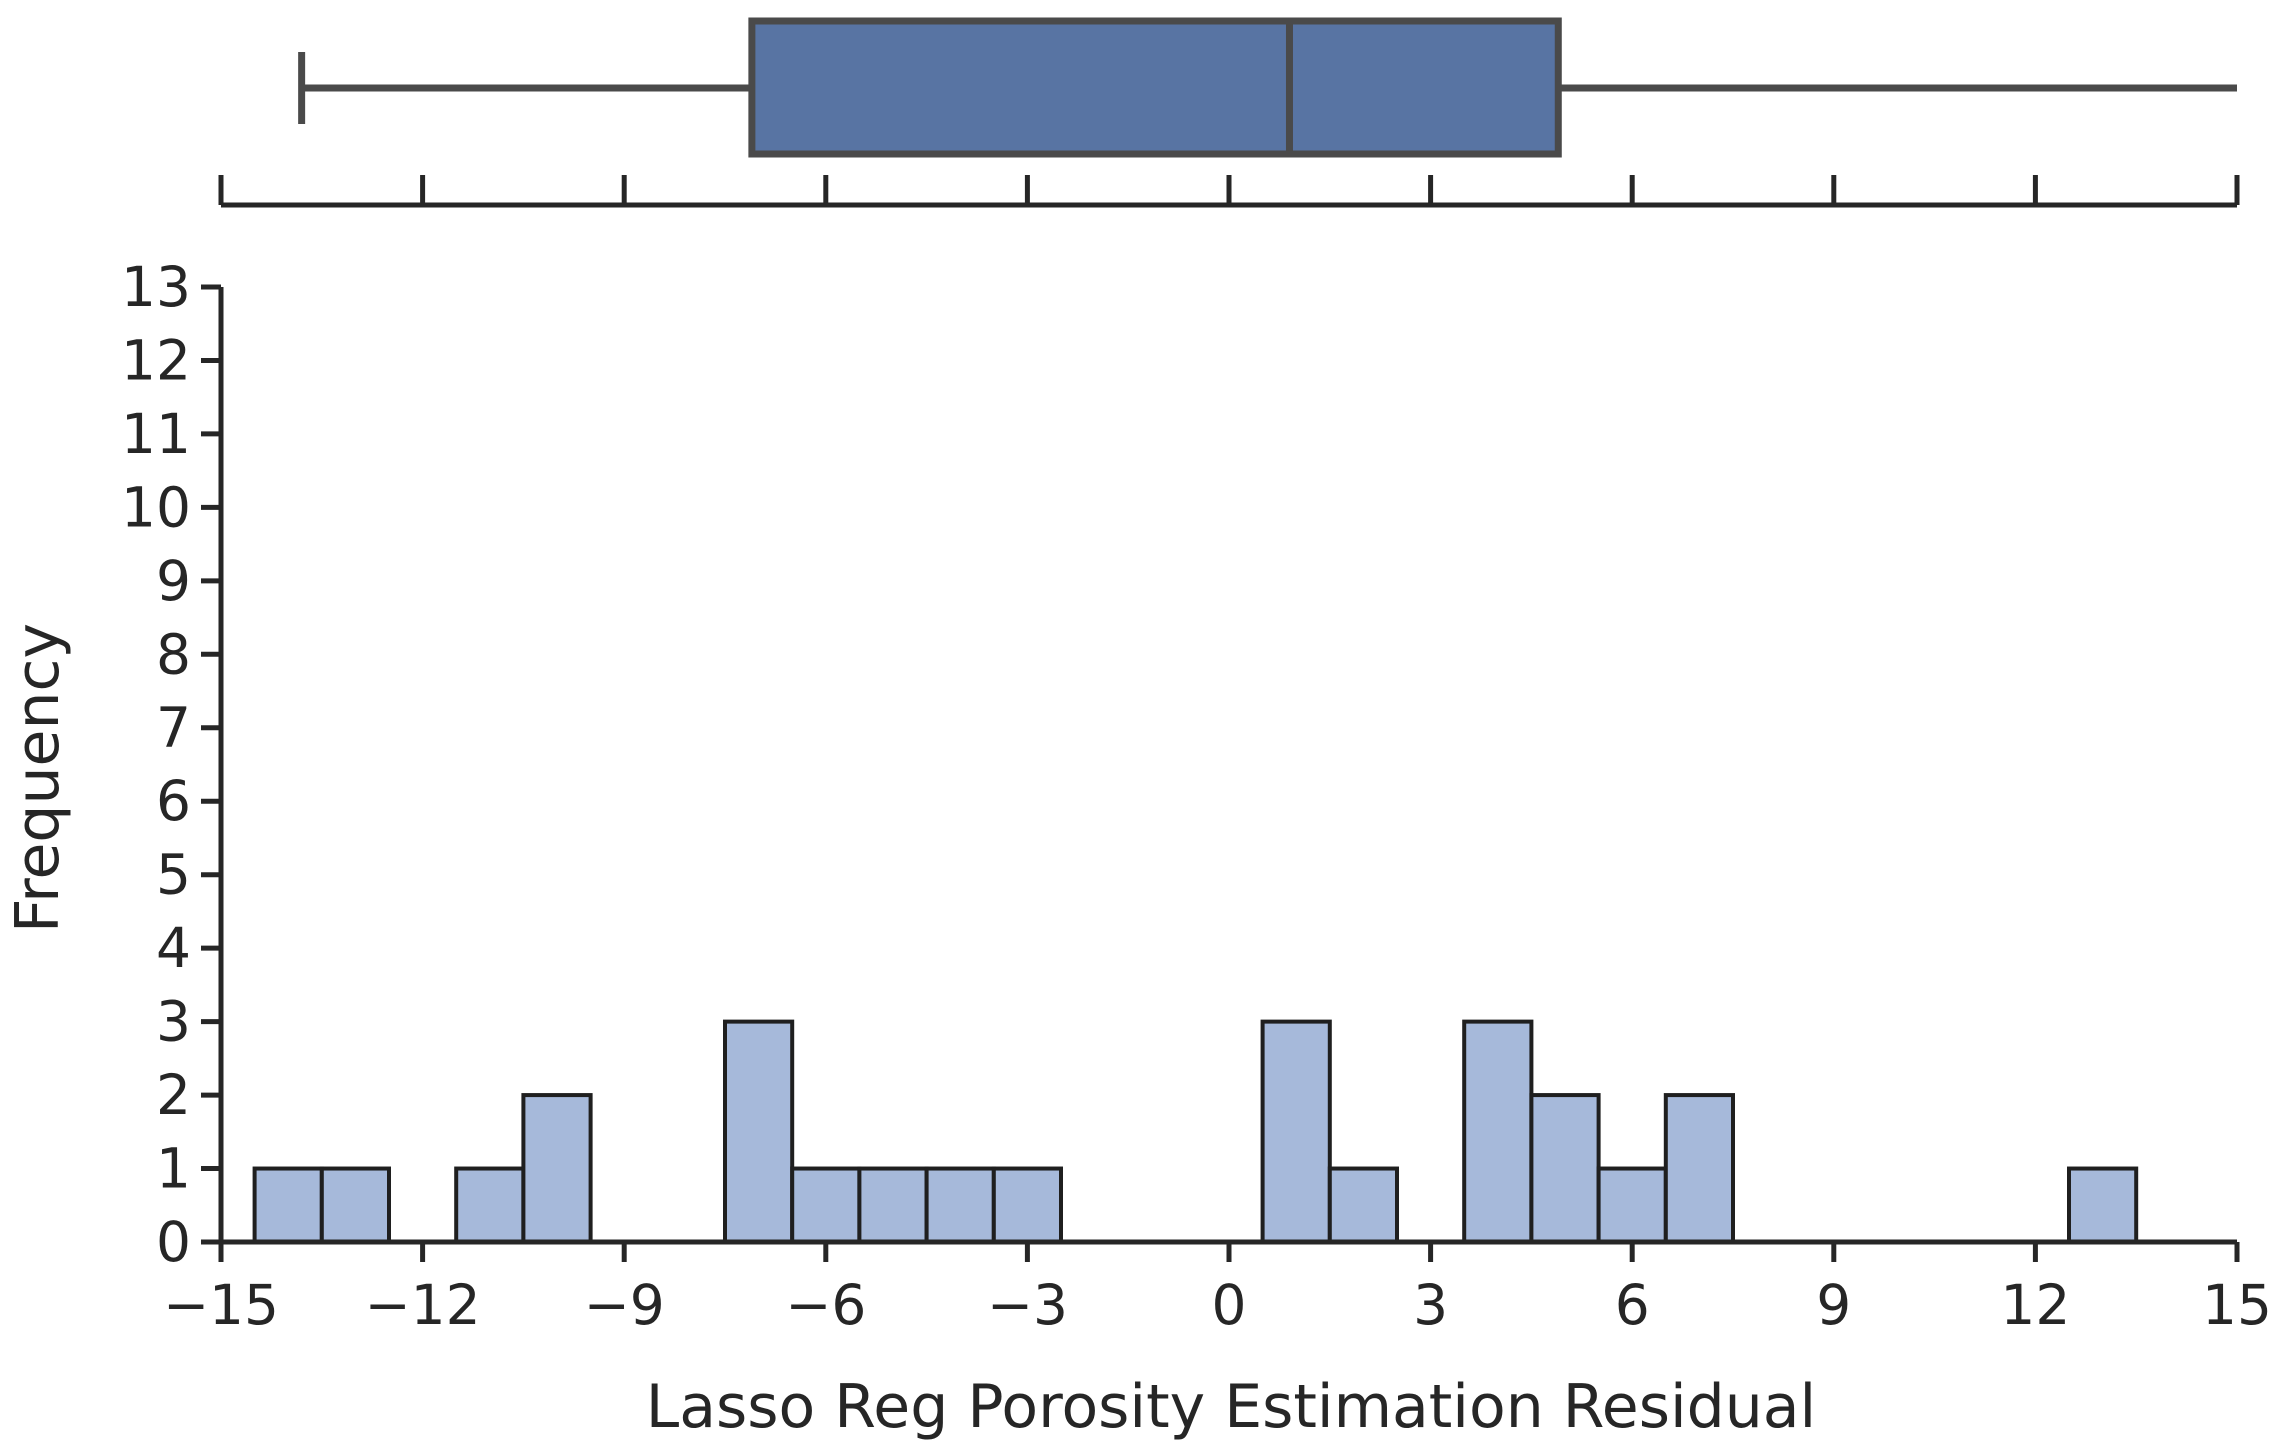 The image size is (2278, 1444). Describe the element at coordinates (1430, 1305) in the screenshot. I see `x-tick-label: 3` at that location.